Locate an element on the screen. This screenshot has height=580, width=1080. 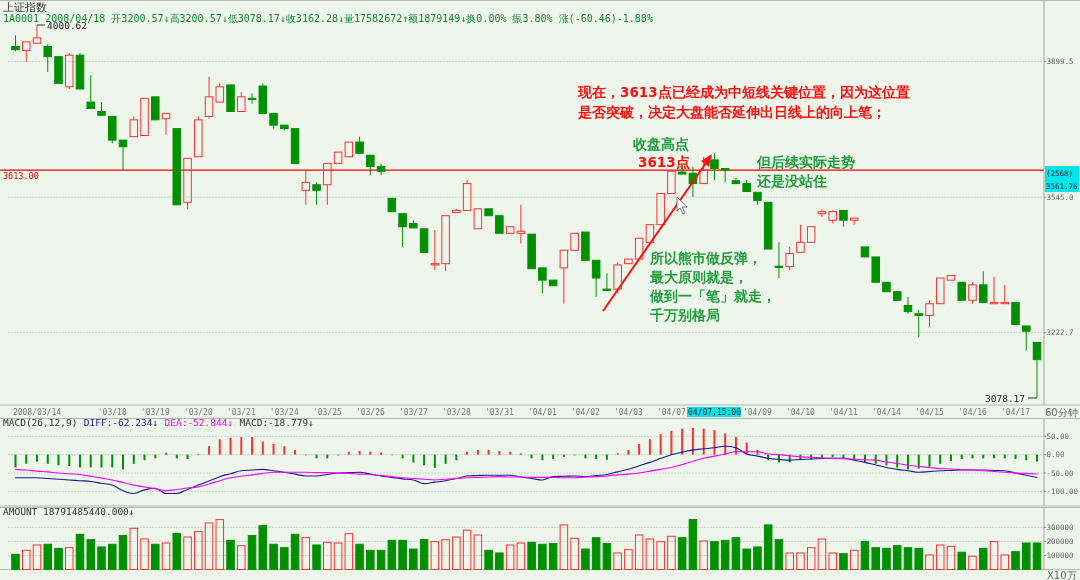
ref-line-label: 3613.00 is located at coordinates (21, 176).